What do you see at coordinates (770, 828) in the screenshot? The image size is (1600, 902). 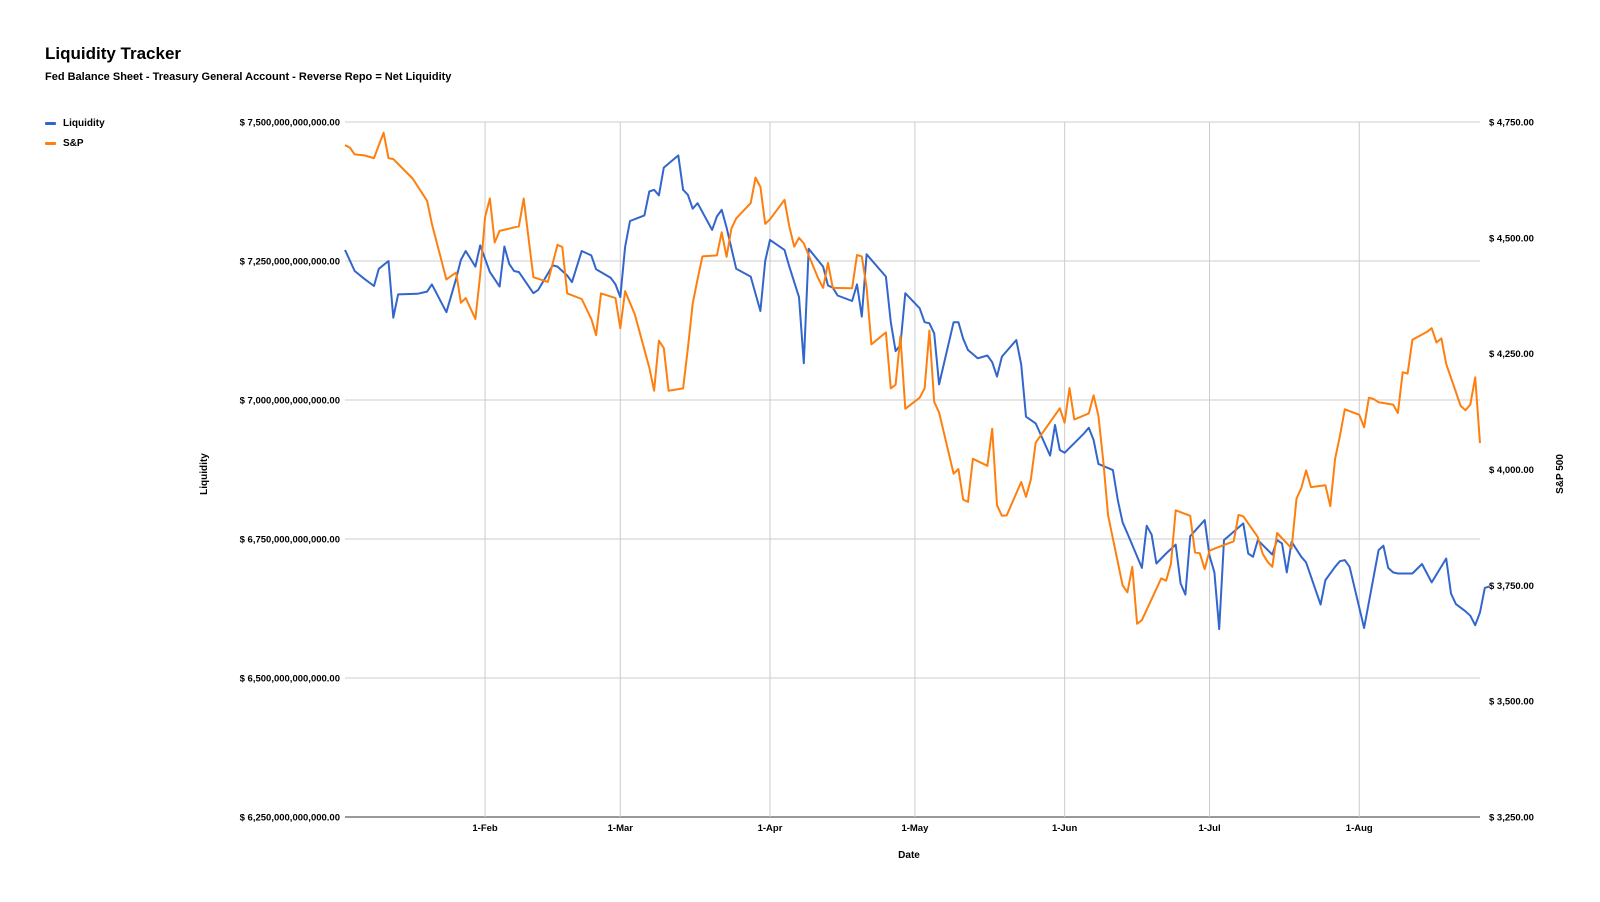 I see `x-tick-label: 1-Apr` at bounding box center [770, 828].